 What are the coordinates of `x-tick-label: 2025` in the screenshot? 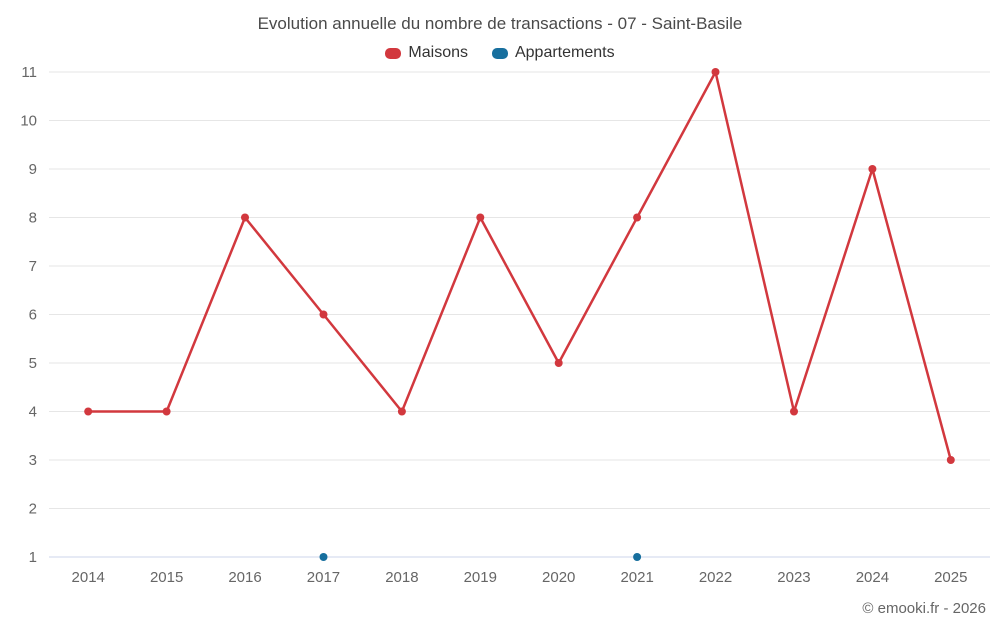 It's located at (950, 577).